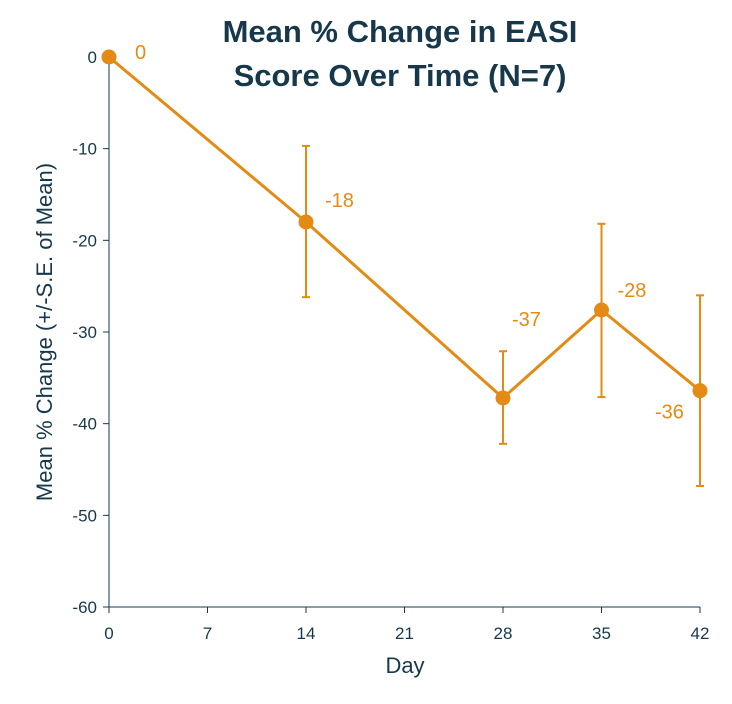  I want to click on x-tick-label: 21, so click(404, 633).